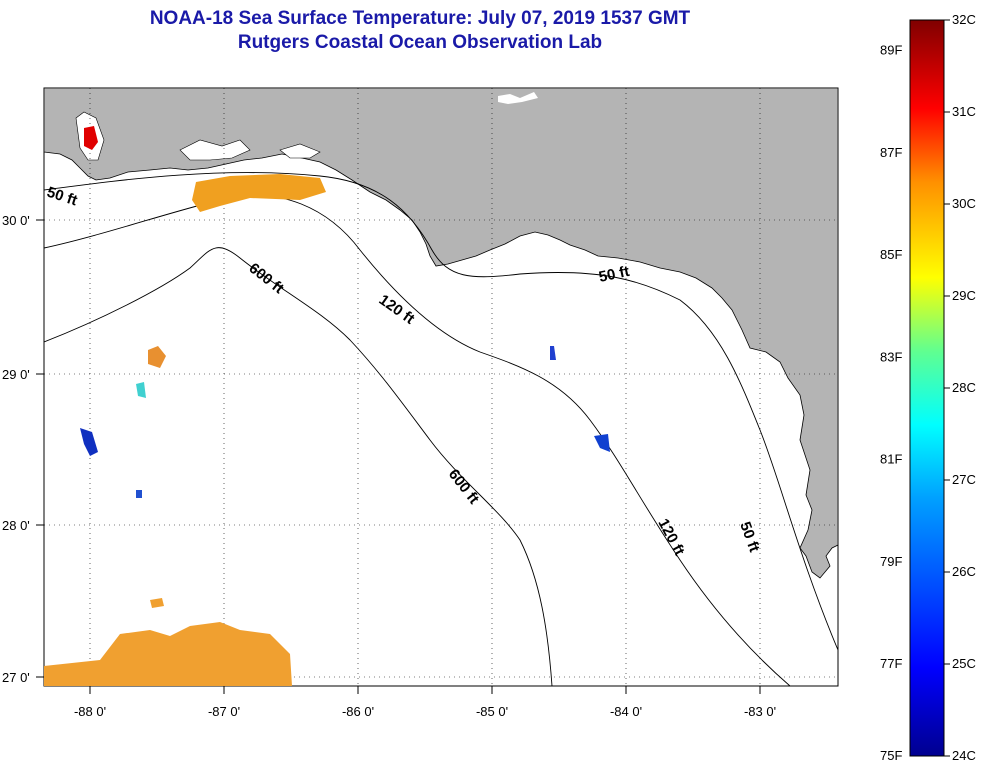 Image resolution: width=992 pixels, height=770 pixels. Describe the element at coordinates (964, 663) in the screenshot. I see `colorbar-celsius-label: 25C` at that location.